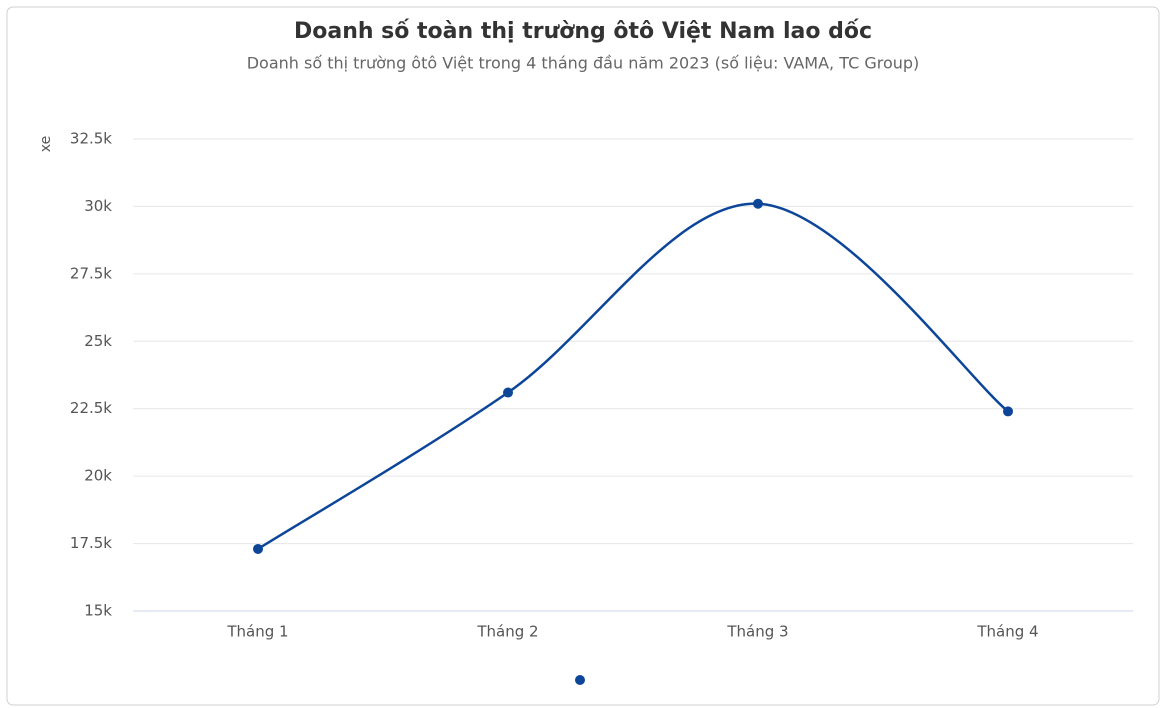  Describe the element at coordinates (46, 144) in the screenshot. I see `y-axis-label: xe` at that location.